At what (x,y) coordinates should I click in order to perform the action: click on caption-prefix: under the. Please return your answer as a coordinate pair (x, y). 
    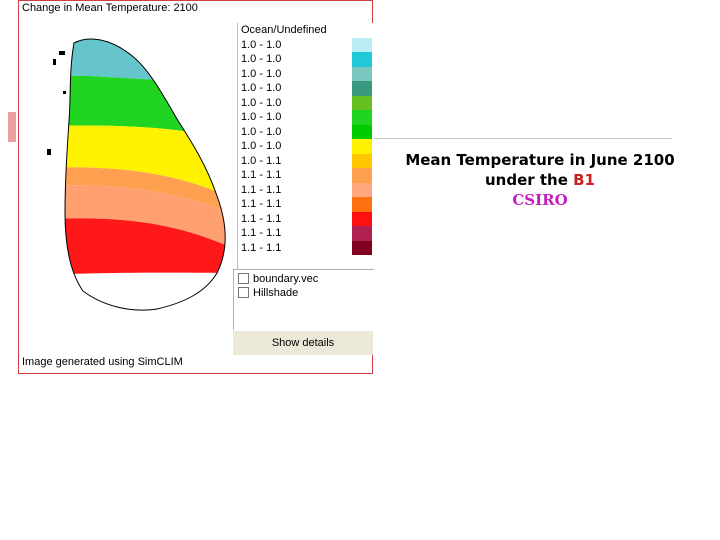
    Looking at the image, I should click on (529, 180).